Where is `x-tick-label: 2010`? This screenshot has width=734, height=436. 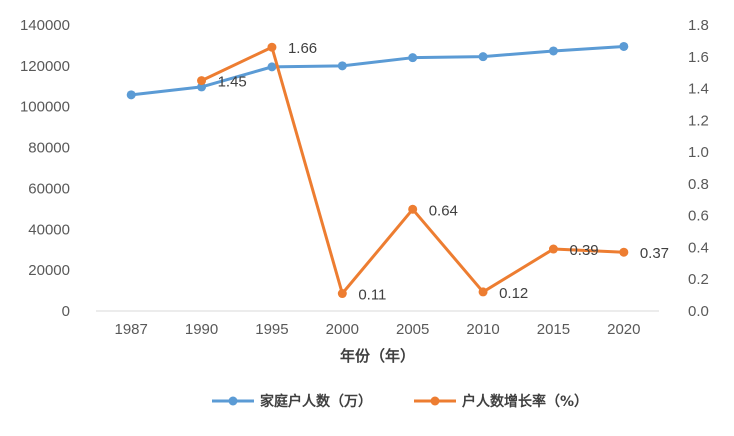
x-tick-label: 2010 is located at coordinates (482, 329).